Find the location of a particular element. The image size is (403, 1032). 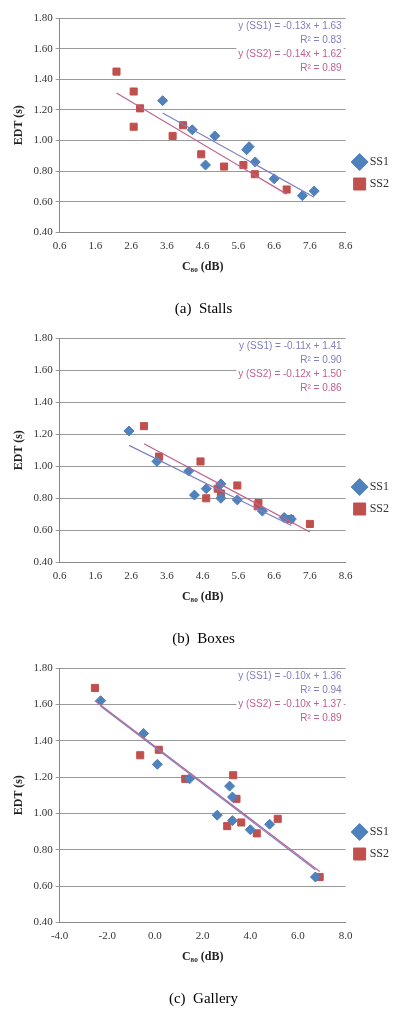

text: (a) Stalls is located at coordinates (203, 308).